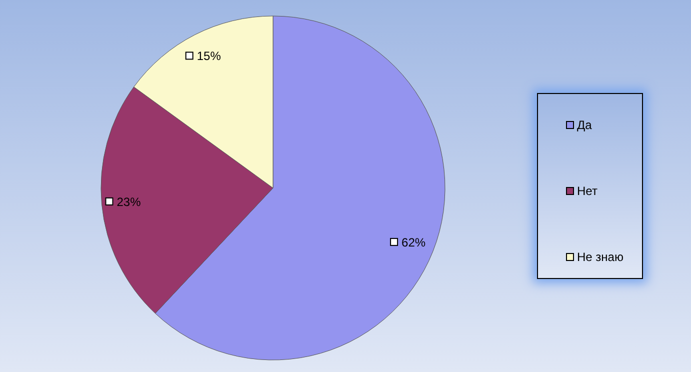  I want to click on data-label: 62%, so click(414, 242).